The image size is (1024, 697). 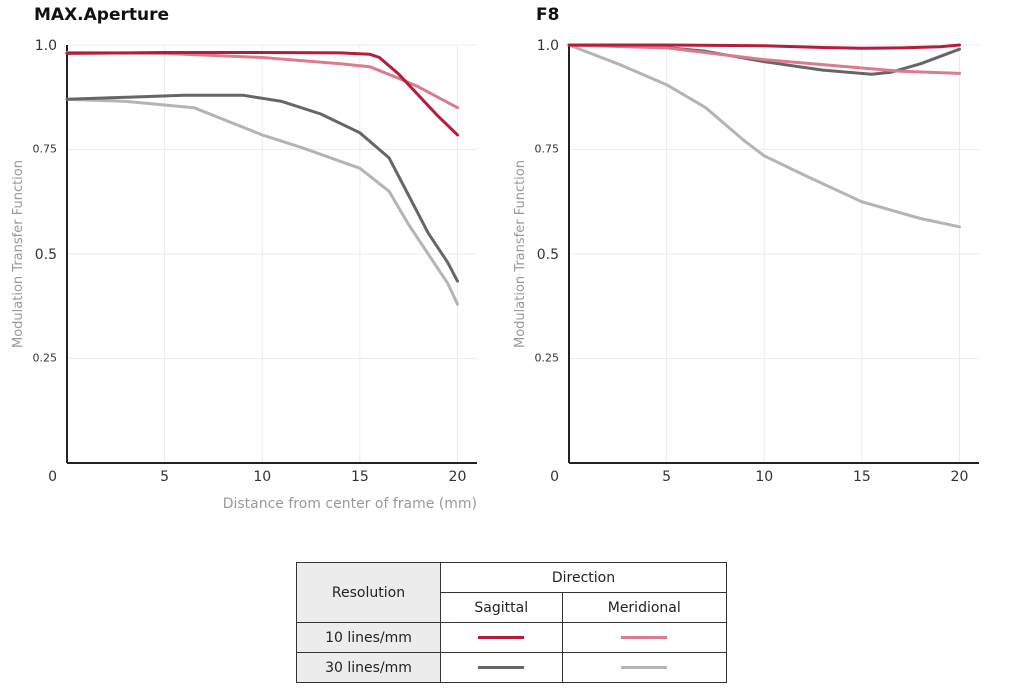 I want to click on legend-swatch-30-sagittal, so click(x=501, y=667).